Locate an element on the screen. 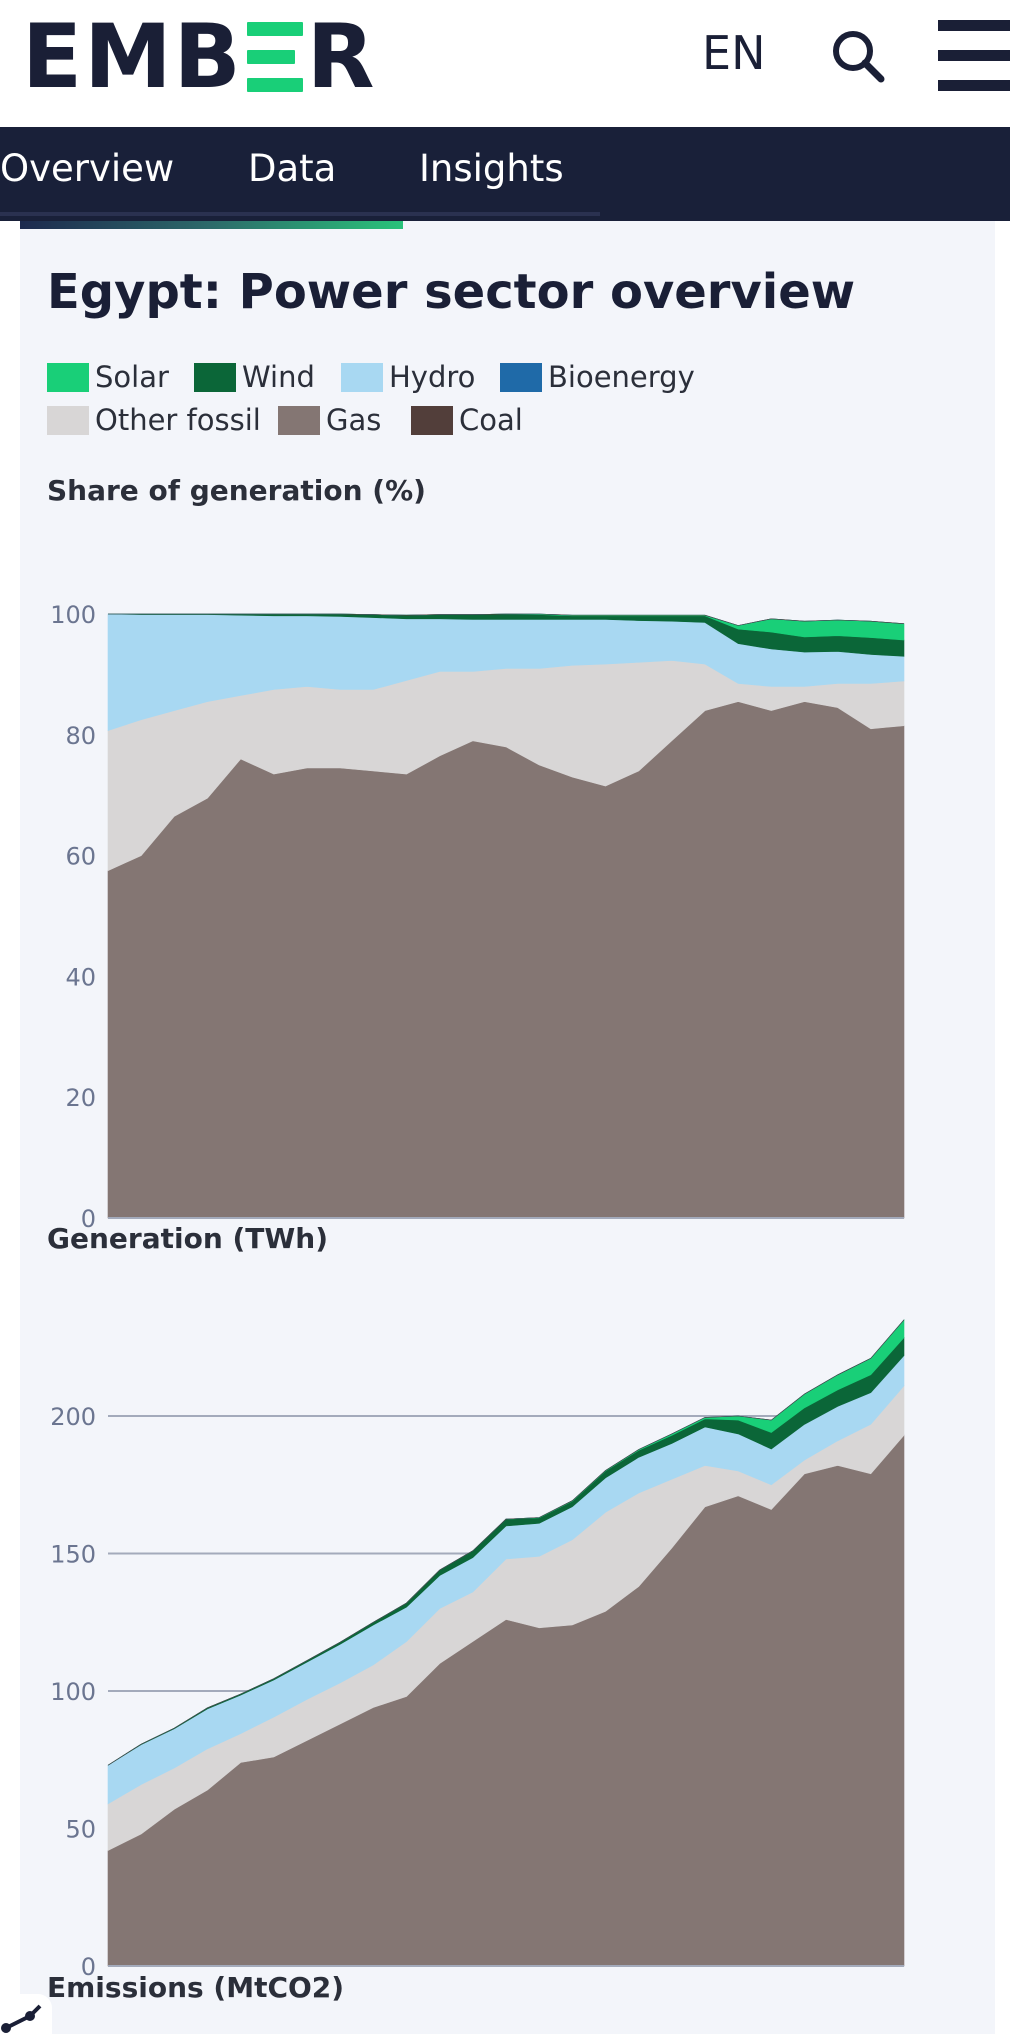 The width and height of the screenshot is (1010, 2034). legend-item-other-fossil: Other fossil is located at coordinates (154, 420).